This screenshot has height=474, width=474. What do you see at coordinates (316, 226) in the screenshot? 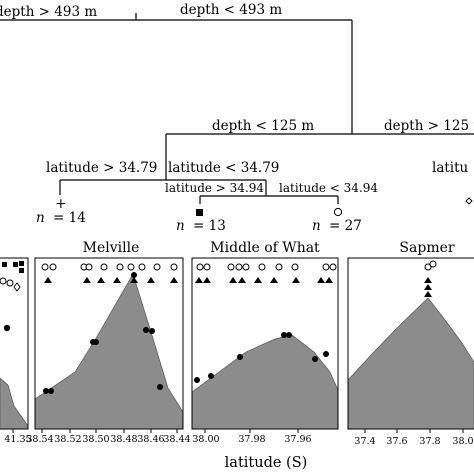
I see `leaf3-n: n` at bounding box center [316, 226].